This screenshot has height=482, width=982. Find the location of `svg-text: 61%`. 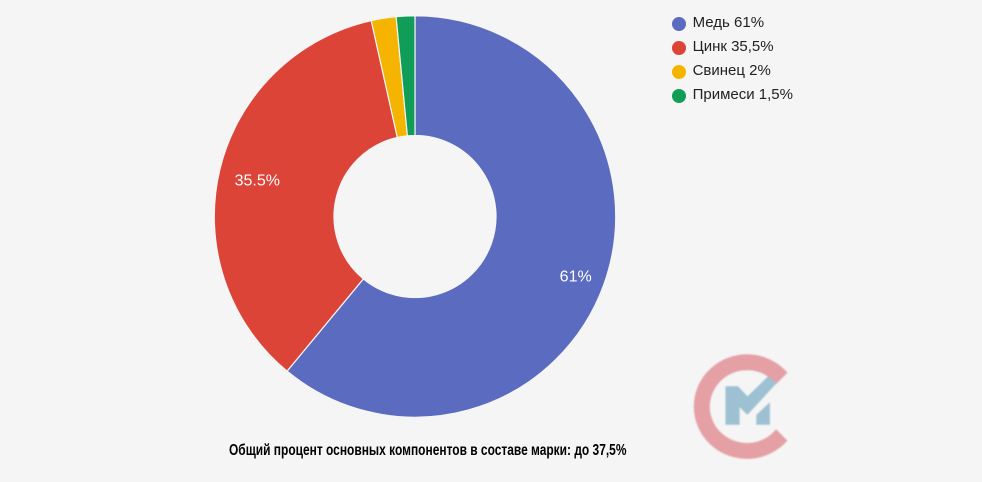

svg-text: 61% is located at coordinates (576, 277).